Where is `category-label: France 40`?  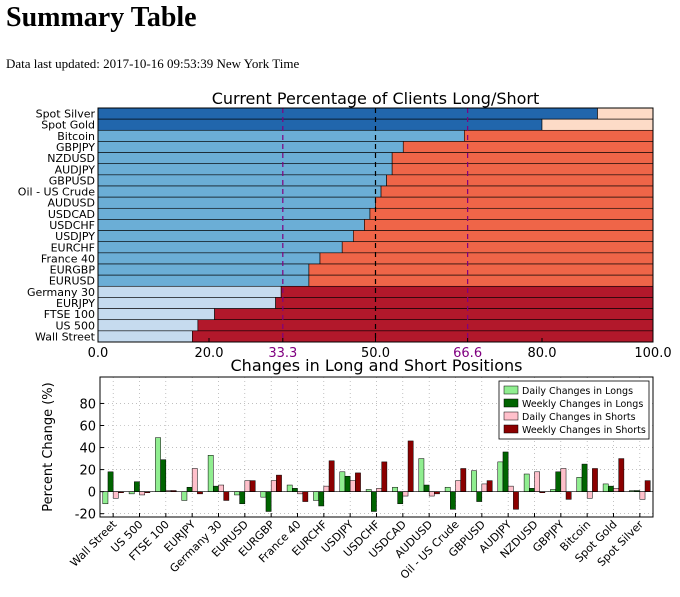 category-label: France 40 is located at coordinates (68, 258).